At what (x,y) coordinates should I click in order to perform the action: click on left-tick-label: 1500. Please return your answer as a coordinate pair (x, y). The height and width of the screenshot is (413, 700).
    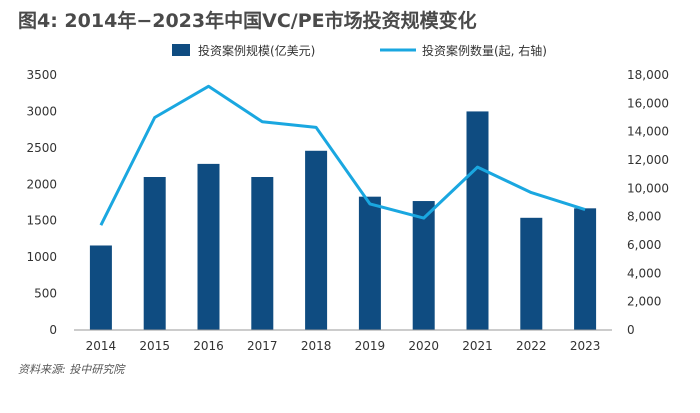
    Looking at the image, I should click on (41, 221).